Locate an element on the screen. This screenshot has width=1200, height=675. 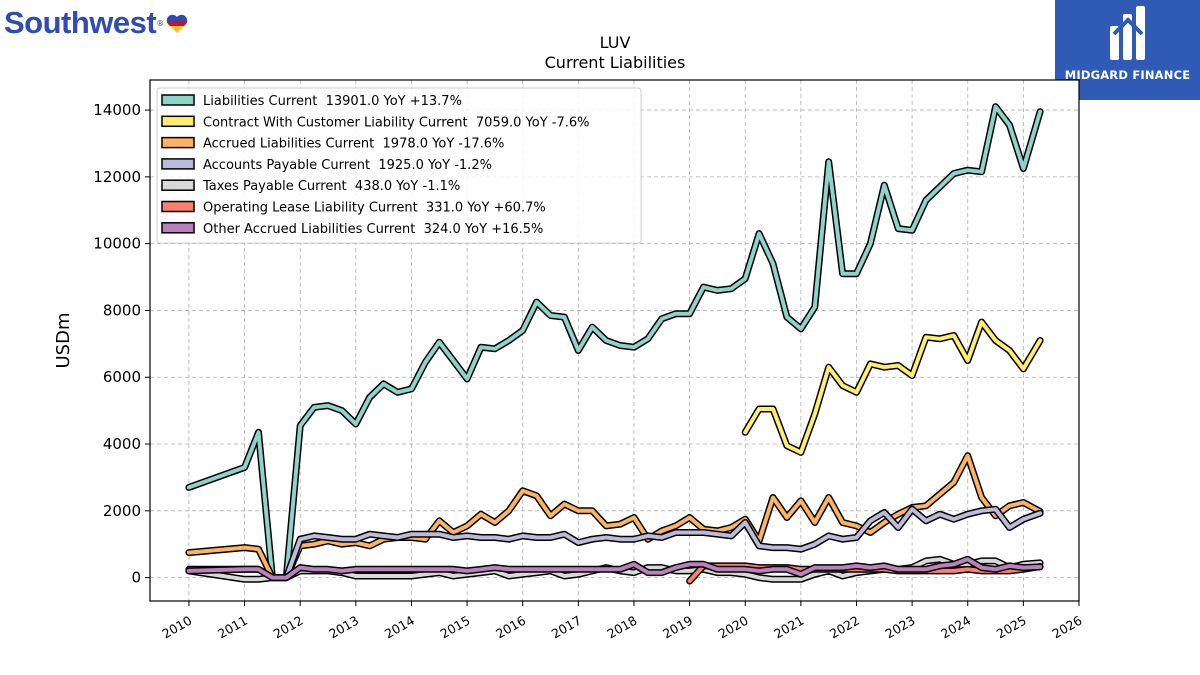
x-tick-label: 2010 is located at coordinates (176, 627).